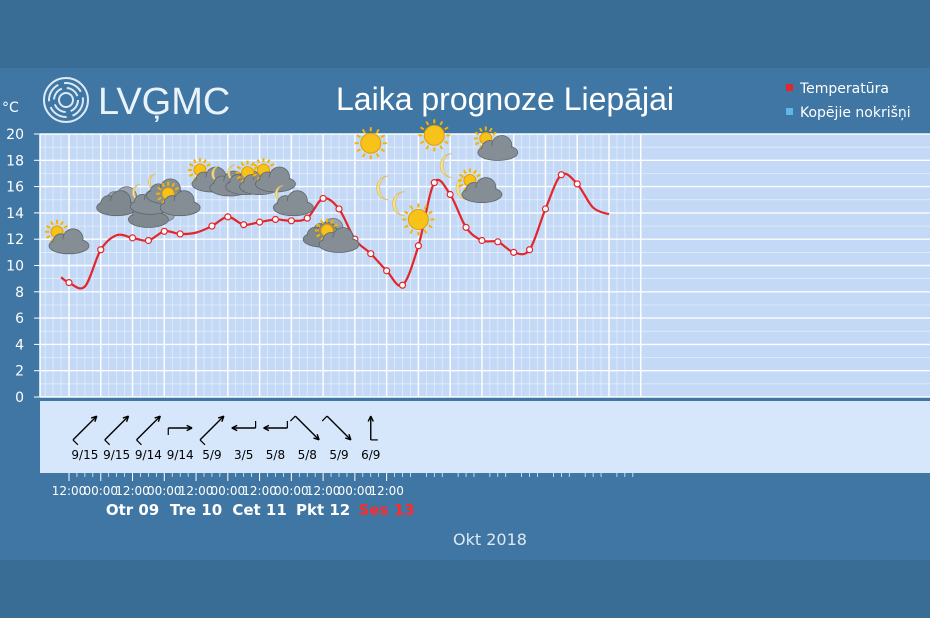 The height and width of the screenshot is (618, 930). Describe the element at coordinates (19, 398) in the screenshot. I see `y-tick-label: 0` at that location.